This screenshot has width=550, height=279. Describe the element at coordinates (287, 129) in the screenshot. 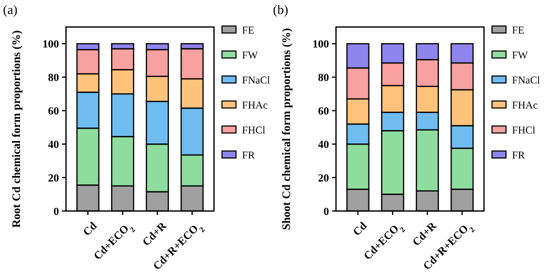

I see `y-axis-title: Shoot Cd chemical form proportions (%)` at that location.